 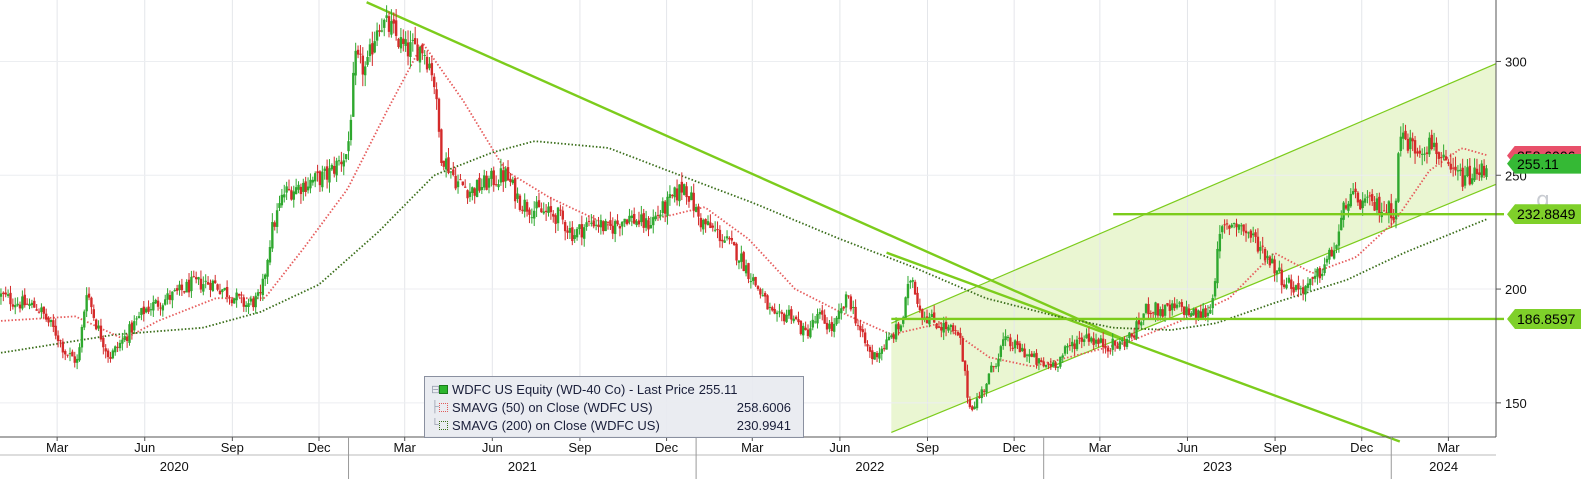 What do you see at coordinates (232, 447) in the screenshot?
I see `x-tick-label: Sep` at bounding box center [232, 447].